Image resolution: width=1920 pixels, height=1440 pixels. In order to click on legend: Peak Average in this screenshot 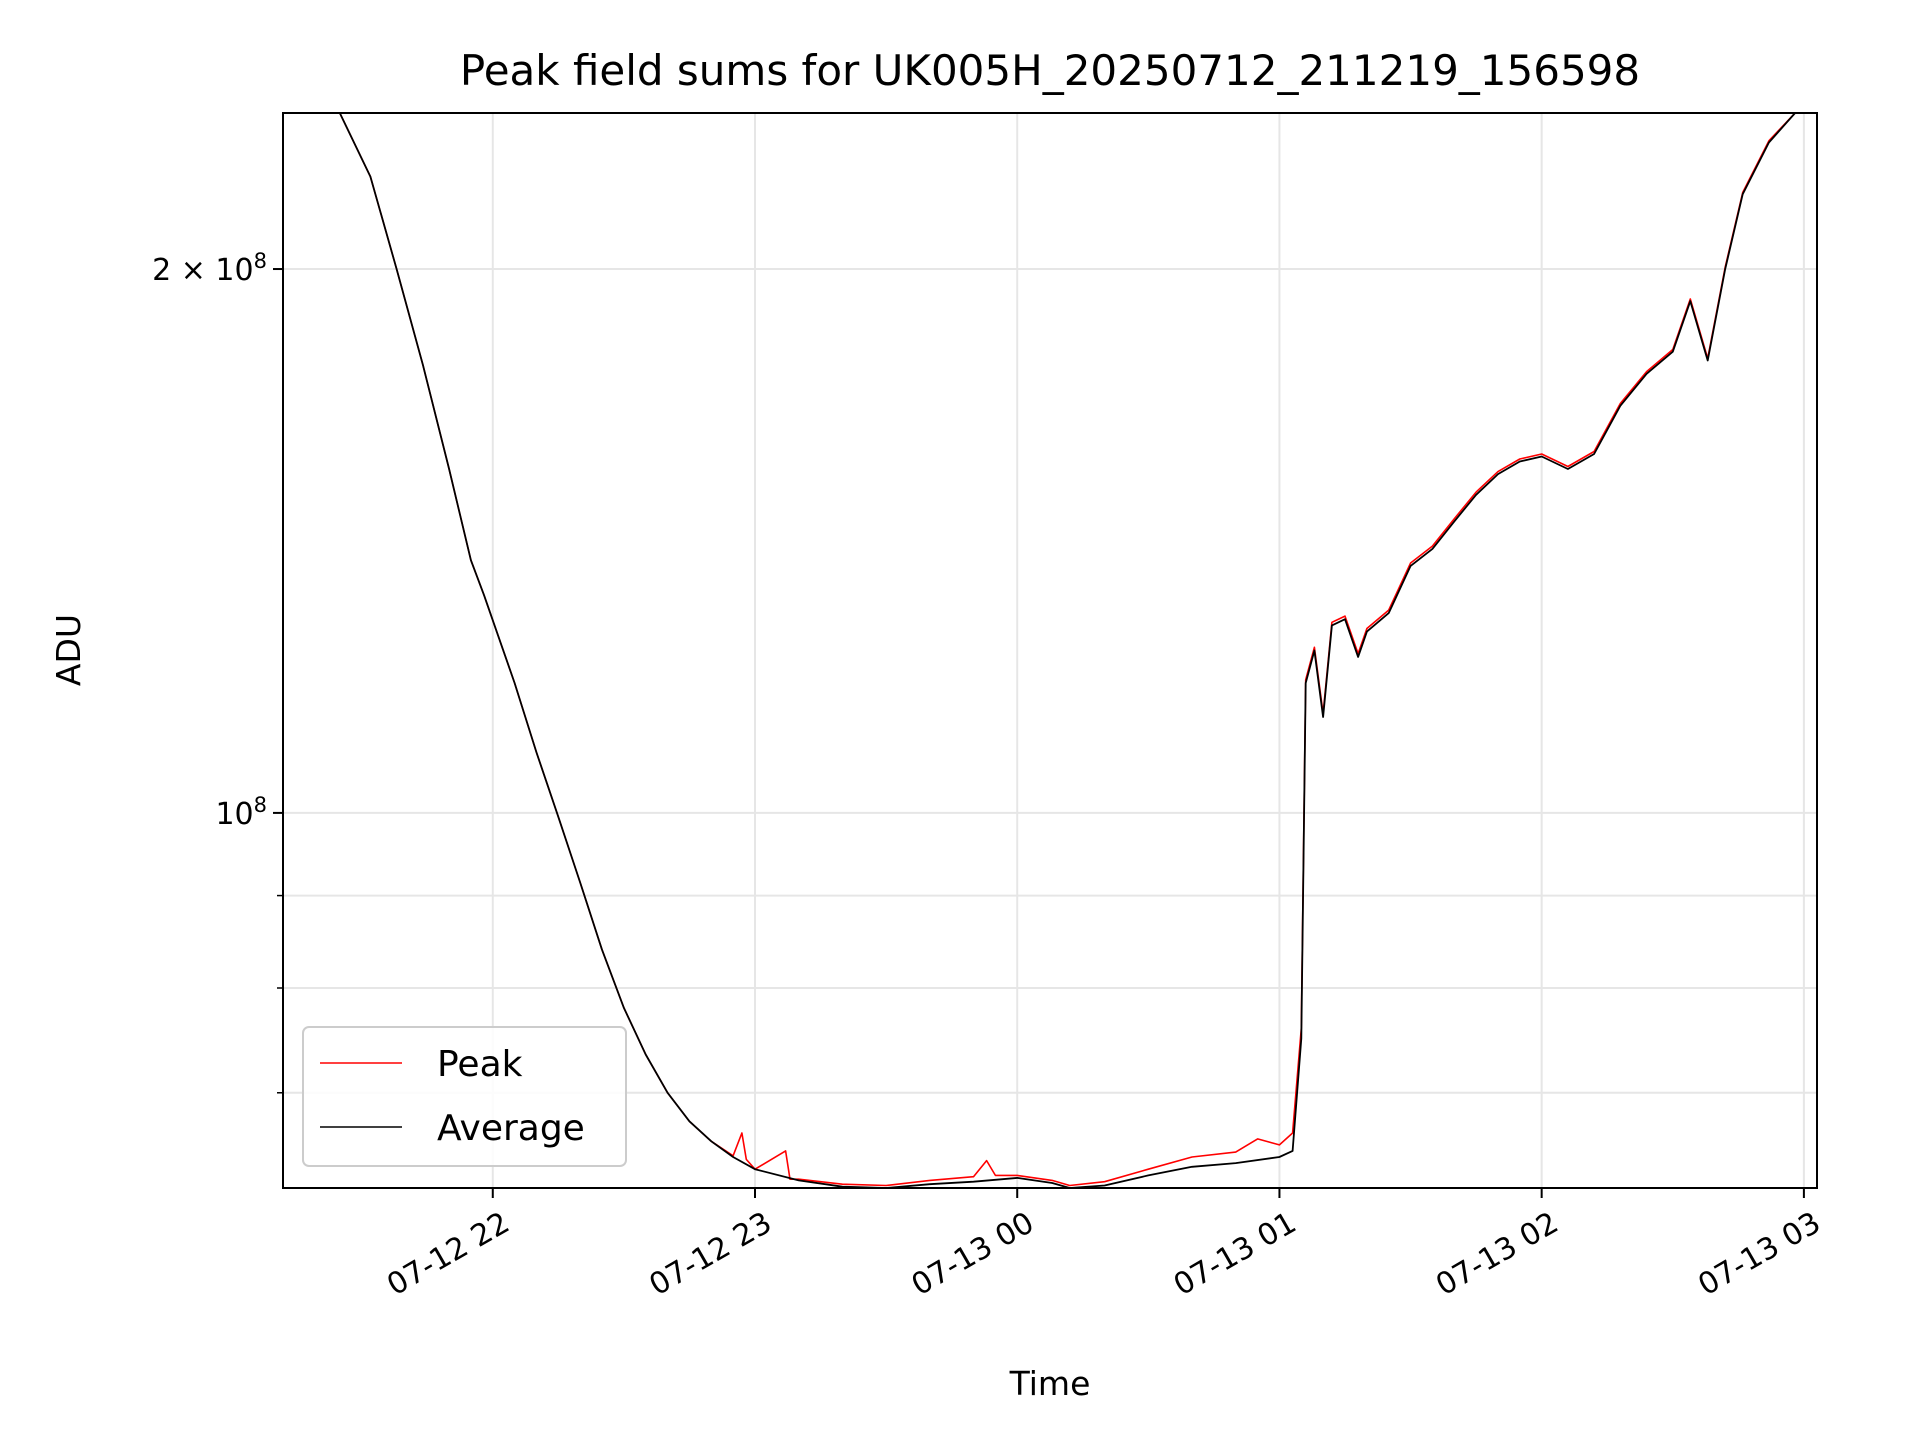, I will do `click(464, 1096)`.